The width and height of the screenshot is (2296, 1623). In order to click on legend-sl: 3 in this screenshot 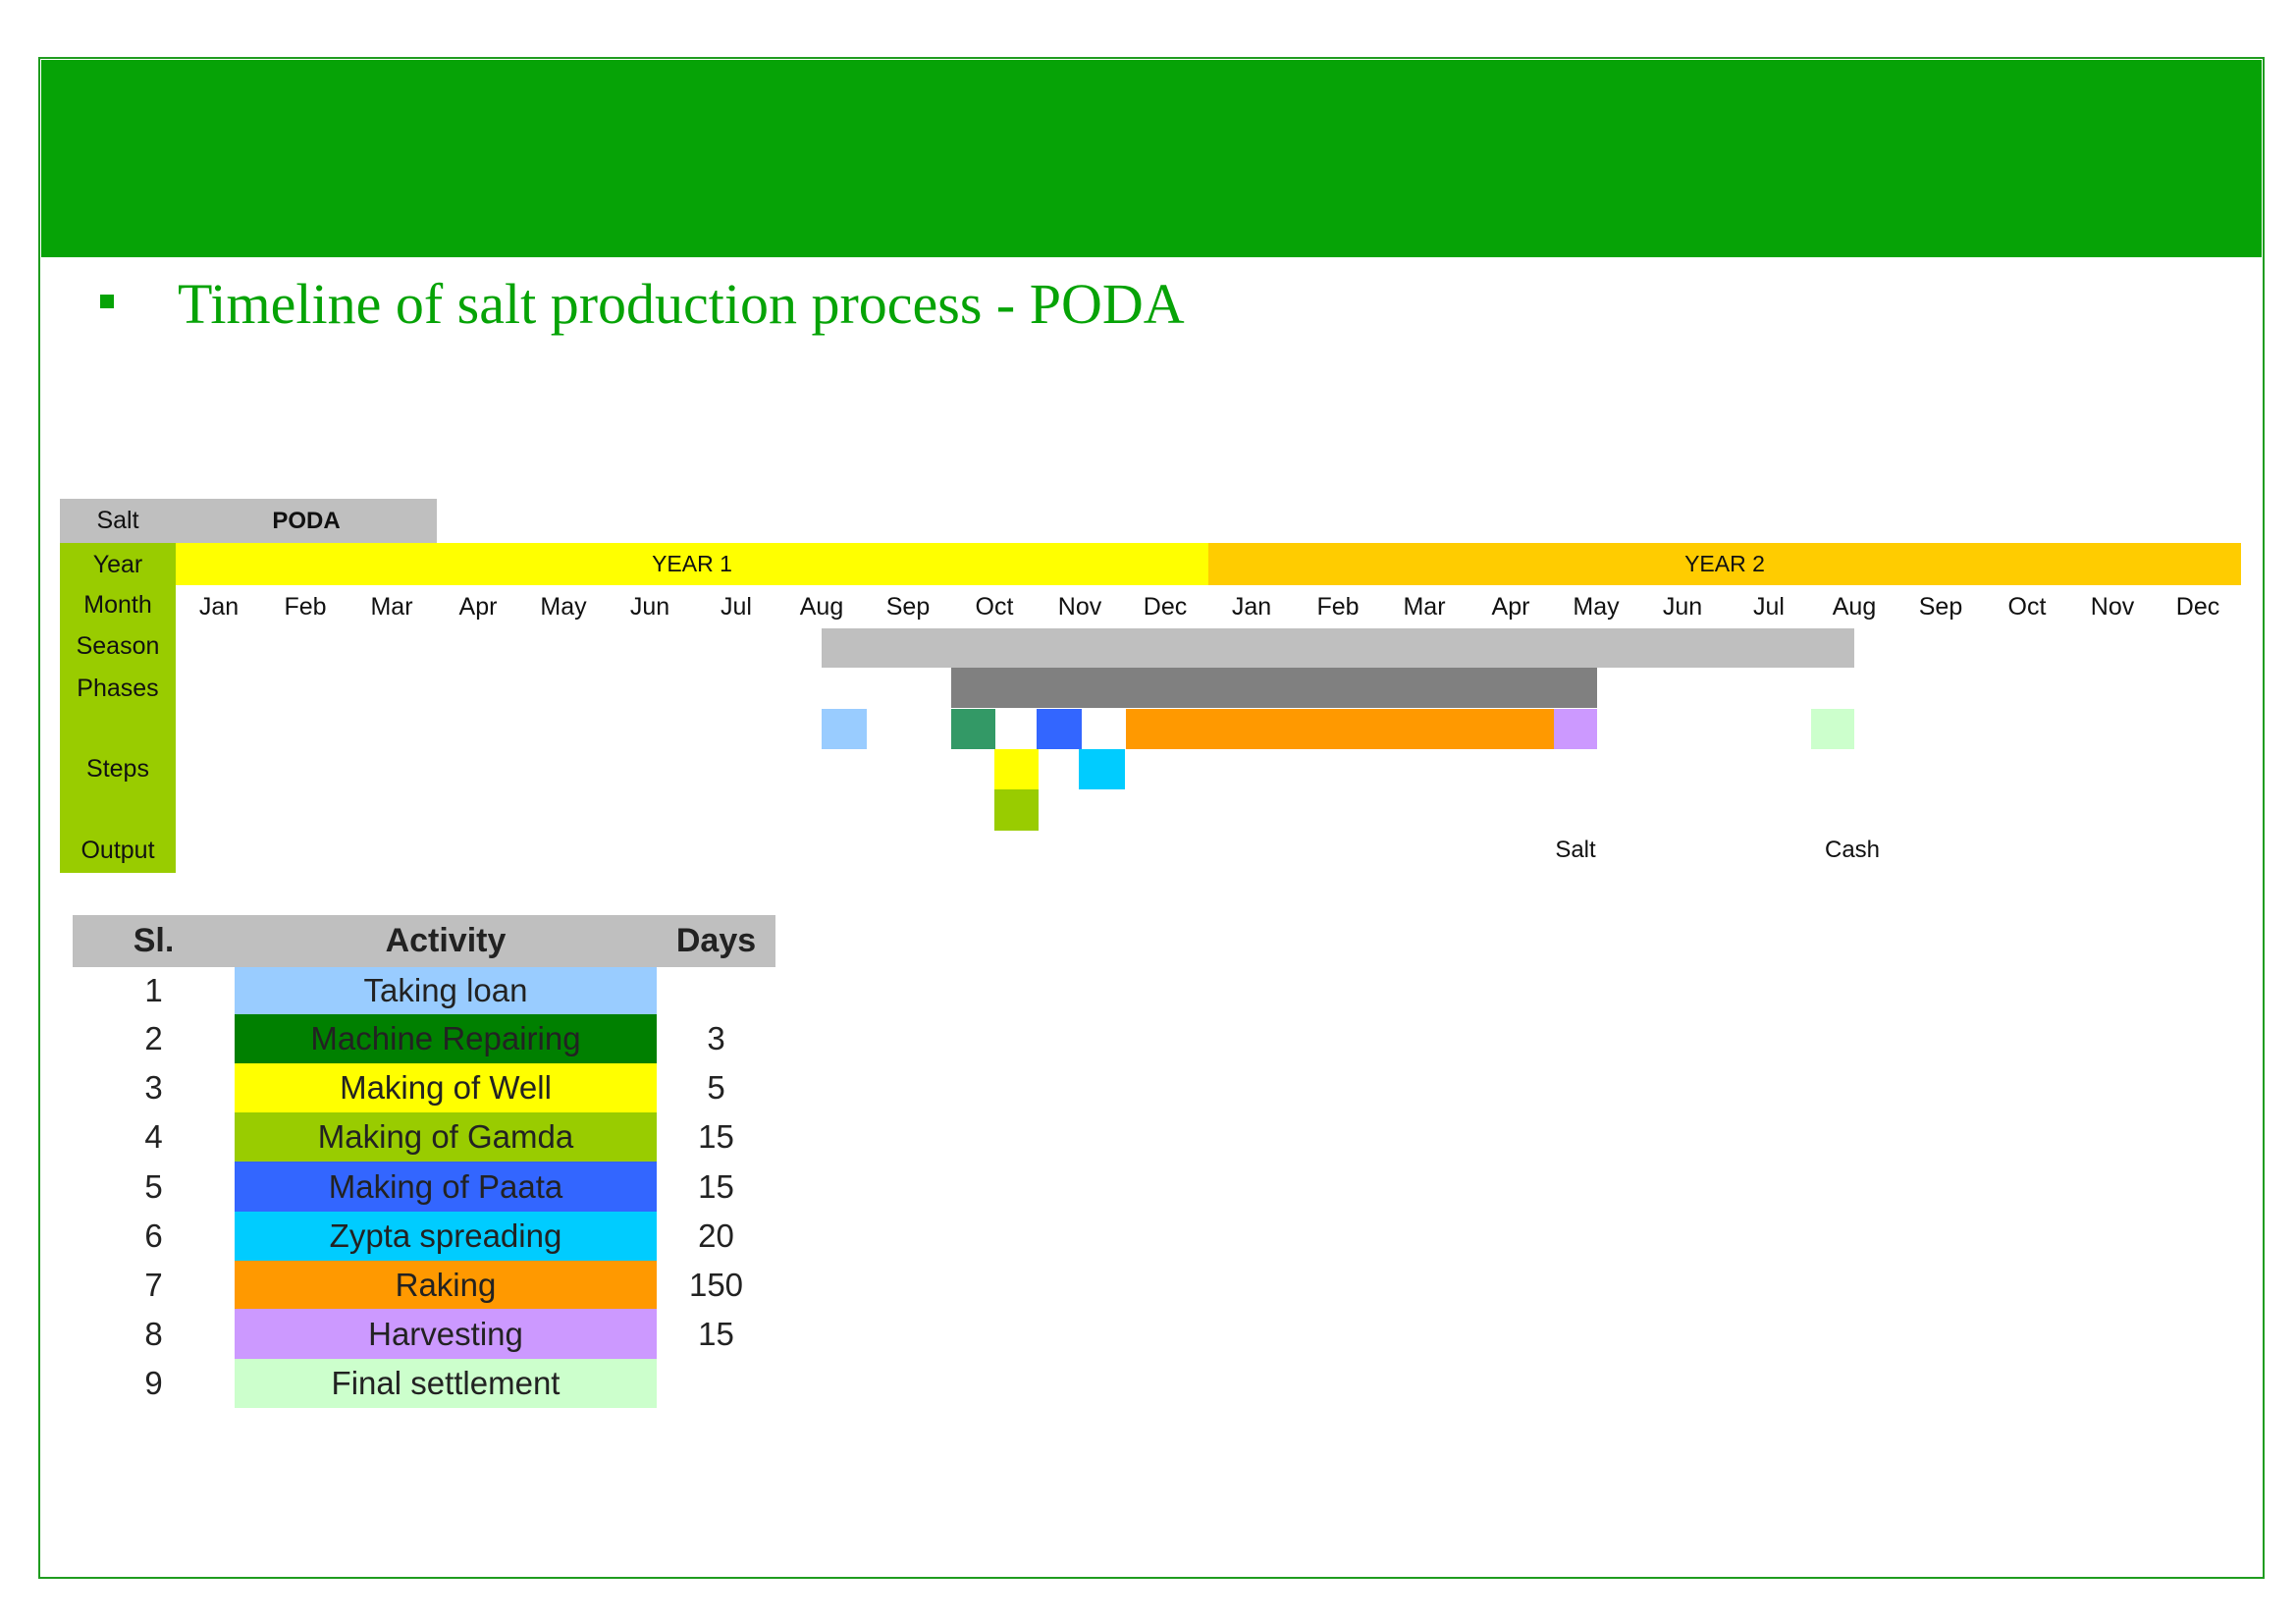, I will do `click(153, 1087)`.